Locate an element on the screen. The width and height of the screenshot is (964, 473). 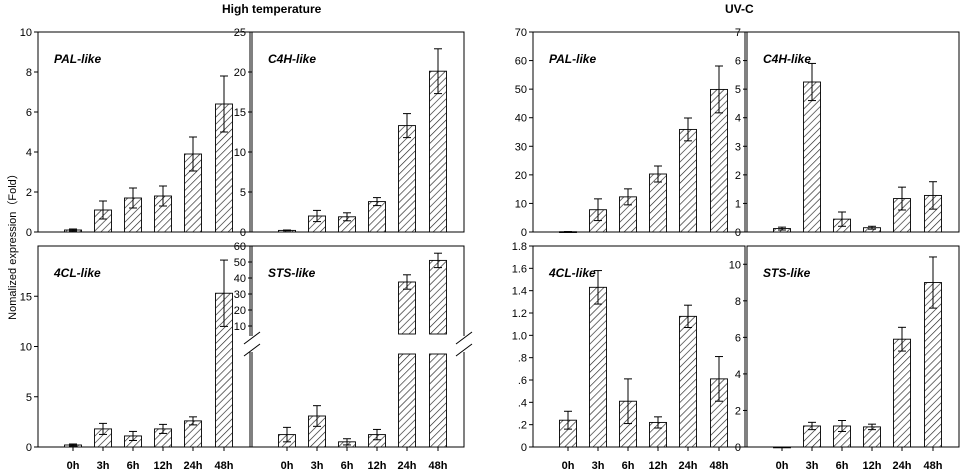
x-tick-label-uvc-sts-like: 12h is located at coordinates (872, 466).